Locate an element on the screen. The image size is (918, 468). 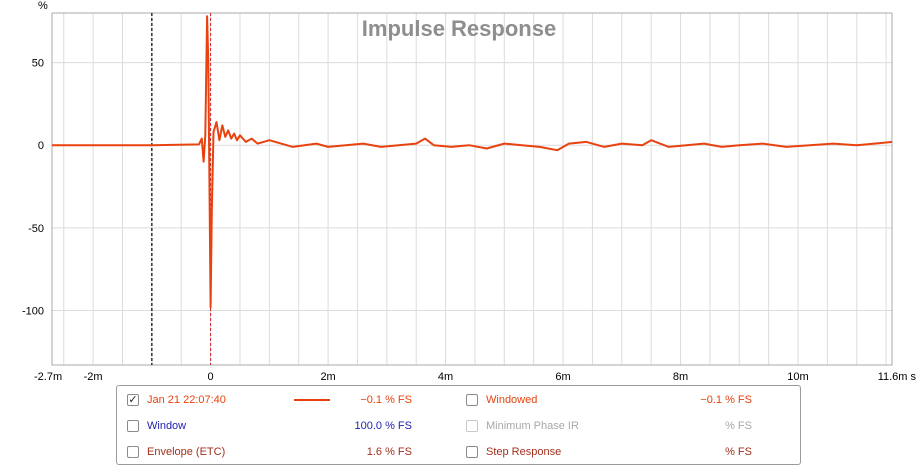
checkbox-envelope-etc is located at coordinates (133, 452).